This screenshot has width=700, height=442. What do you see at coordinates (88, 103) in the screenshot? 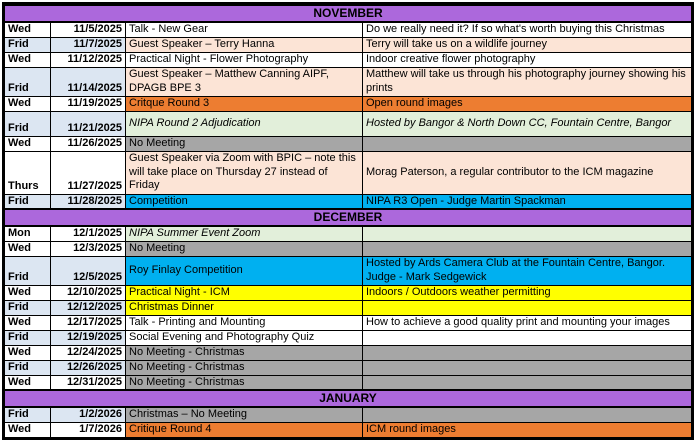
I see `date-cell: 11/19/2025` at bounding box center [88, 103].